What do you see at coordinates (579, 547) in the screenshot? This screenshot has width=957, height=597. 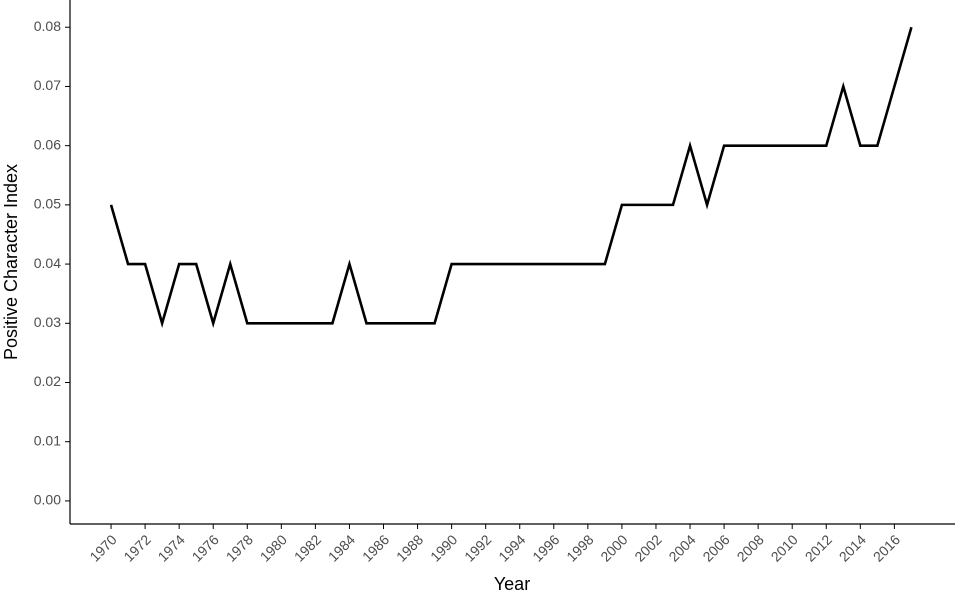 I see `x-tick-label: 1998` at bounding box center [579, 547].